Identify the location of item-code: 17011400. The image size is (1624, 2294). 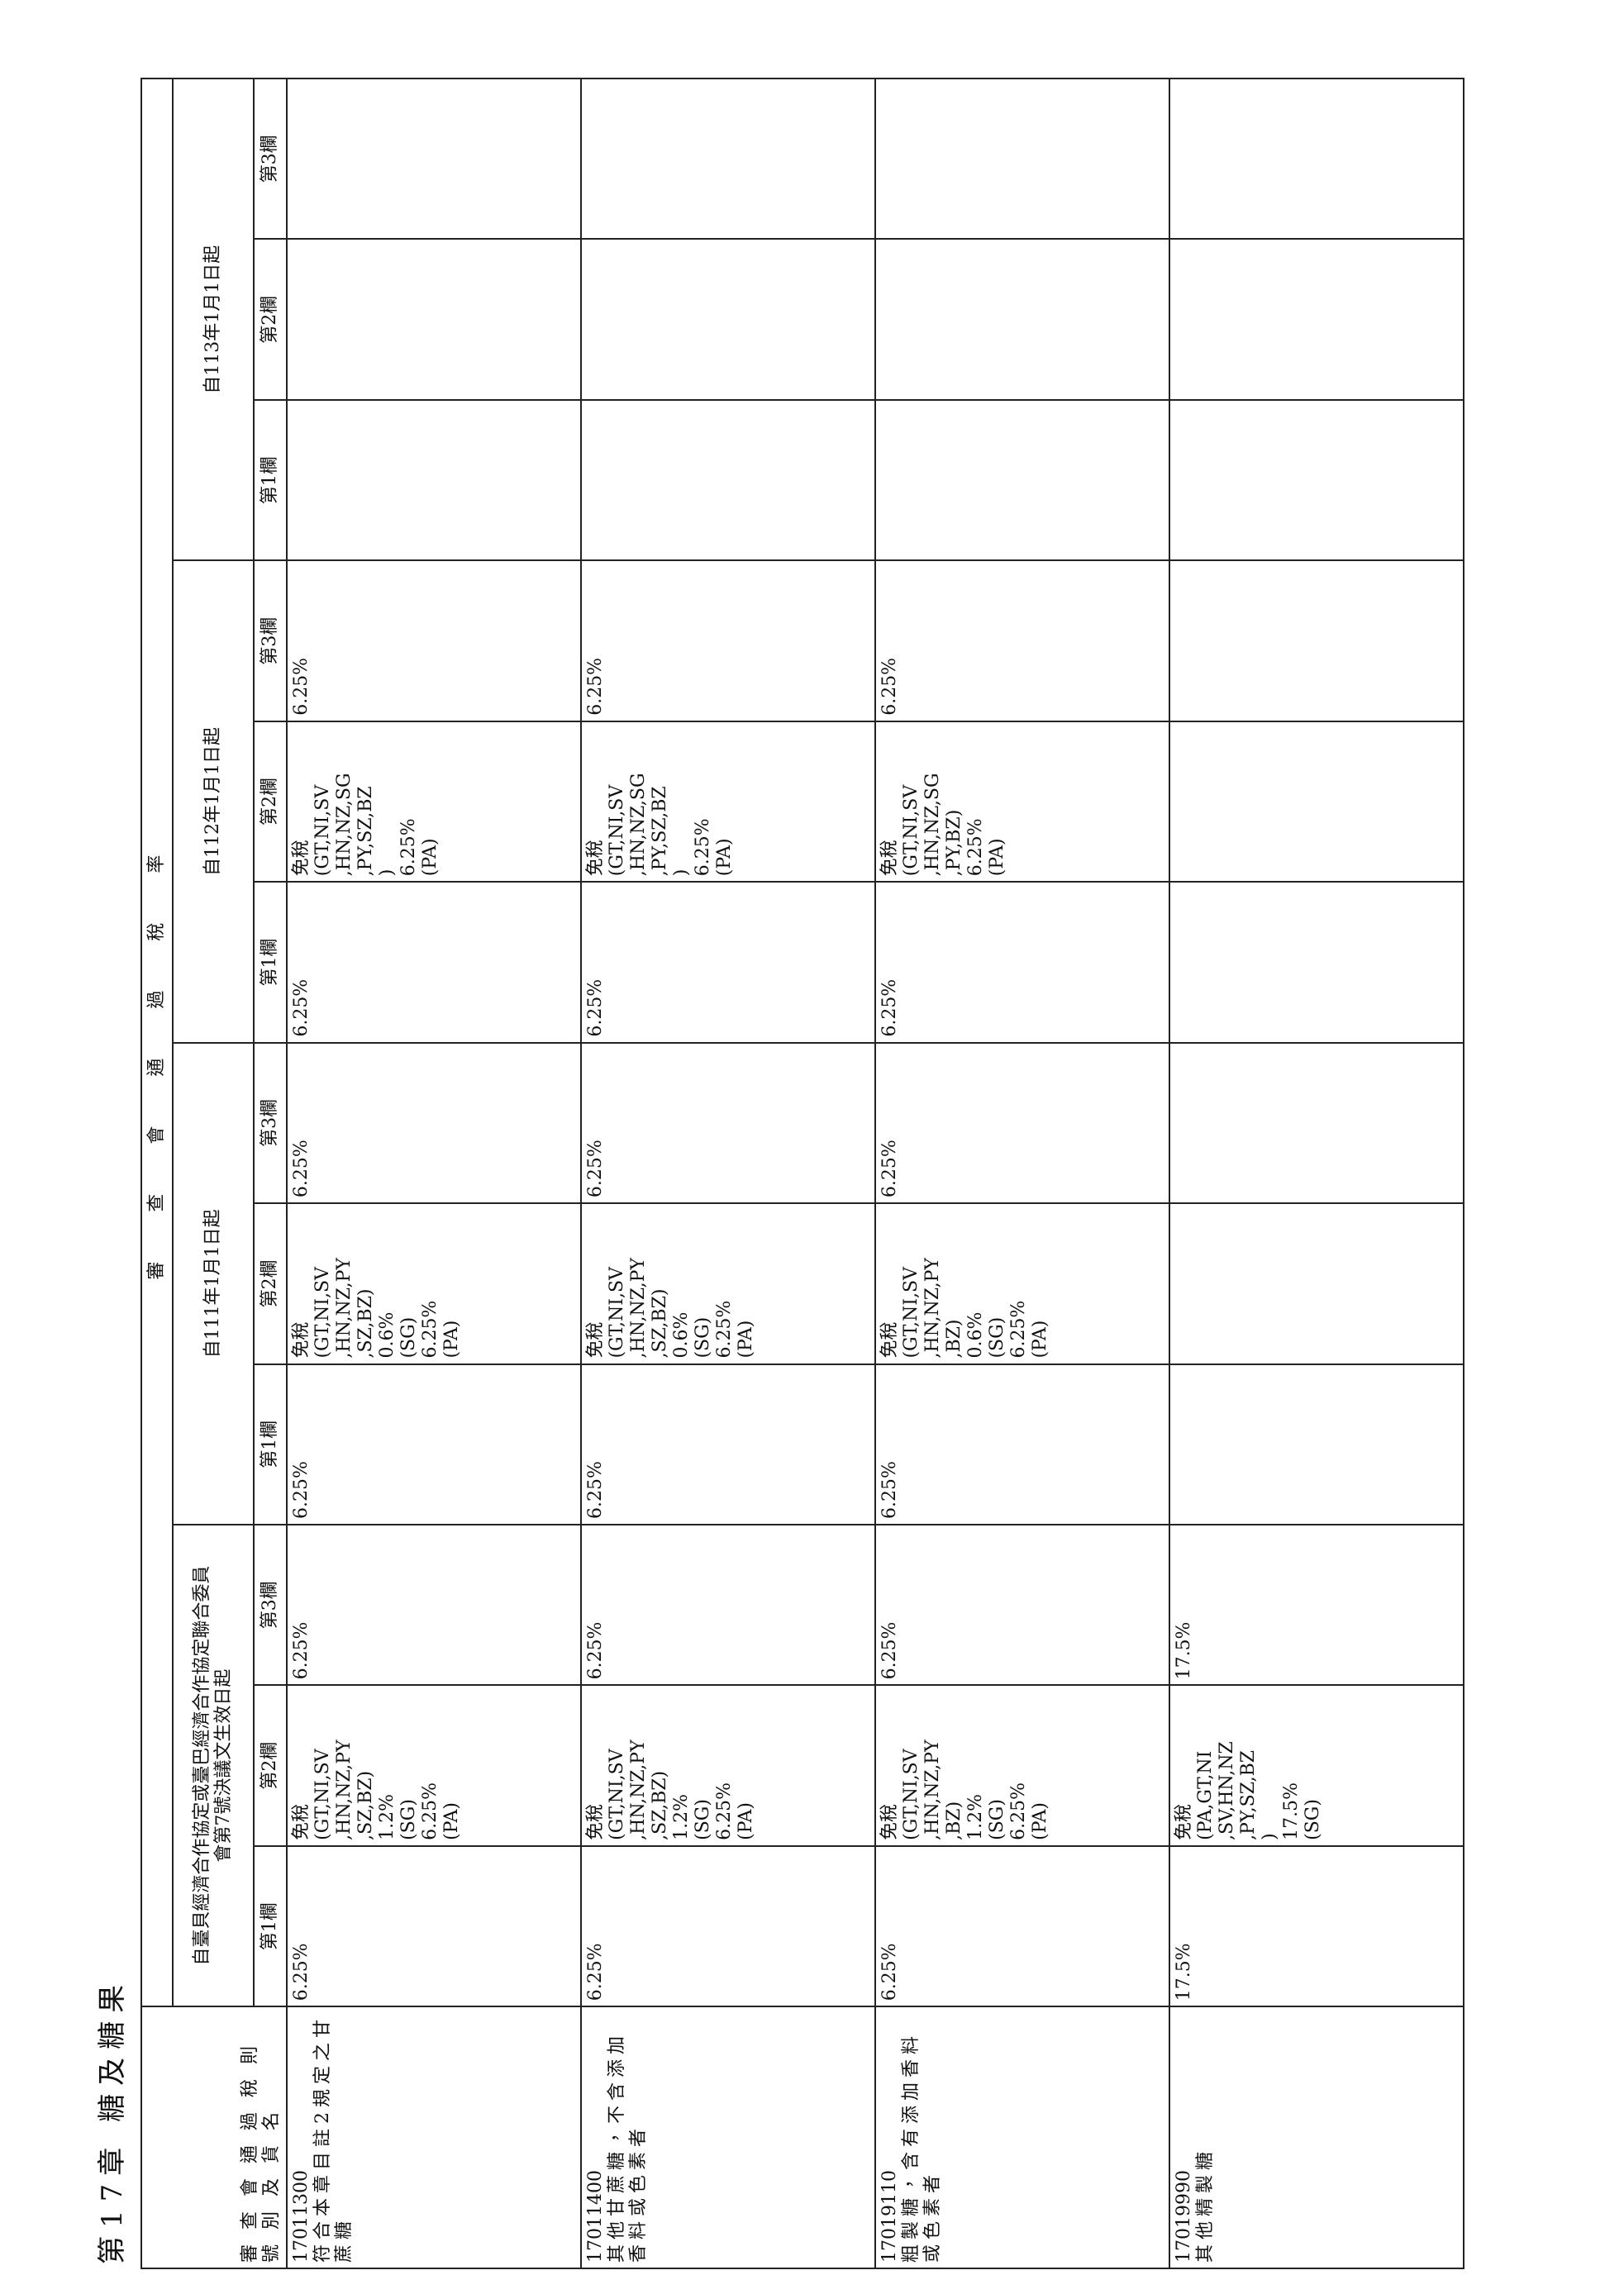
(595, 2216).